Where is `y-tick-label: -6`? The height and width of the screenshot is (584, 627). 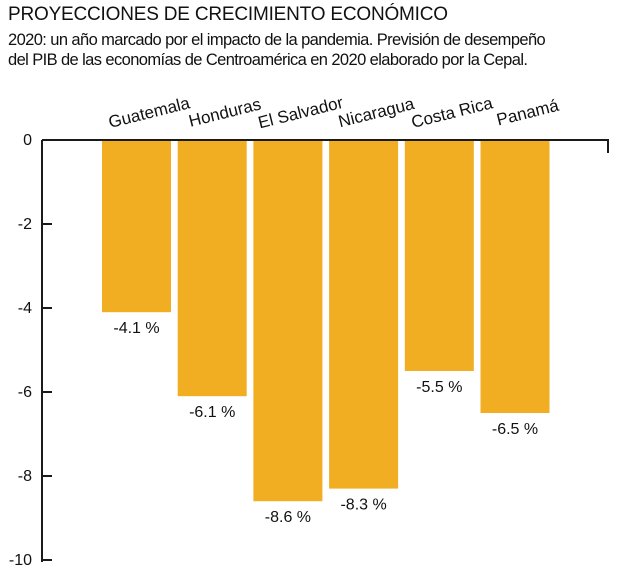 y-tick-label: -6 is located at coordinates (25, 392).